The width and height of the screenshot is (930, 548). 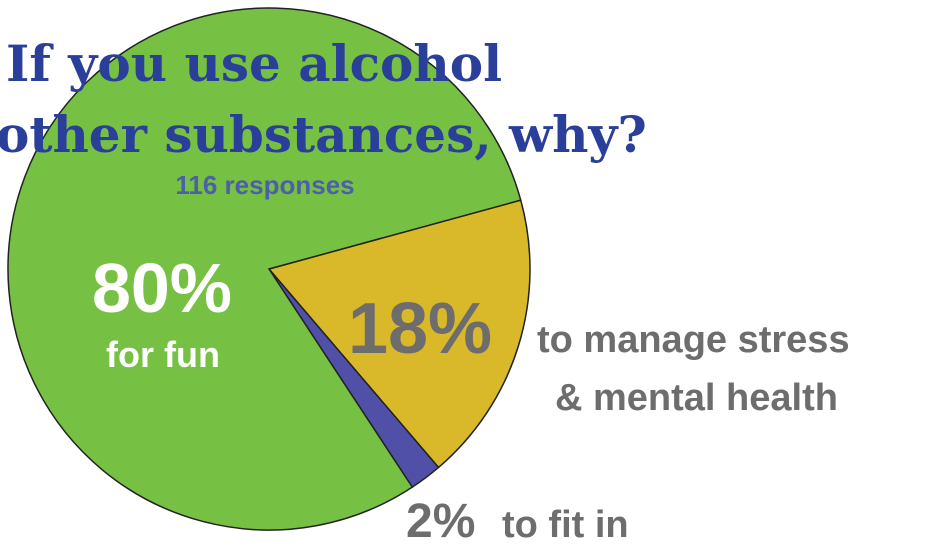 What do you see at coordinates (440, 521) in the screenshot?
I see `slice-label-fitin-pct: 2%` at bounding box center [440, 521].